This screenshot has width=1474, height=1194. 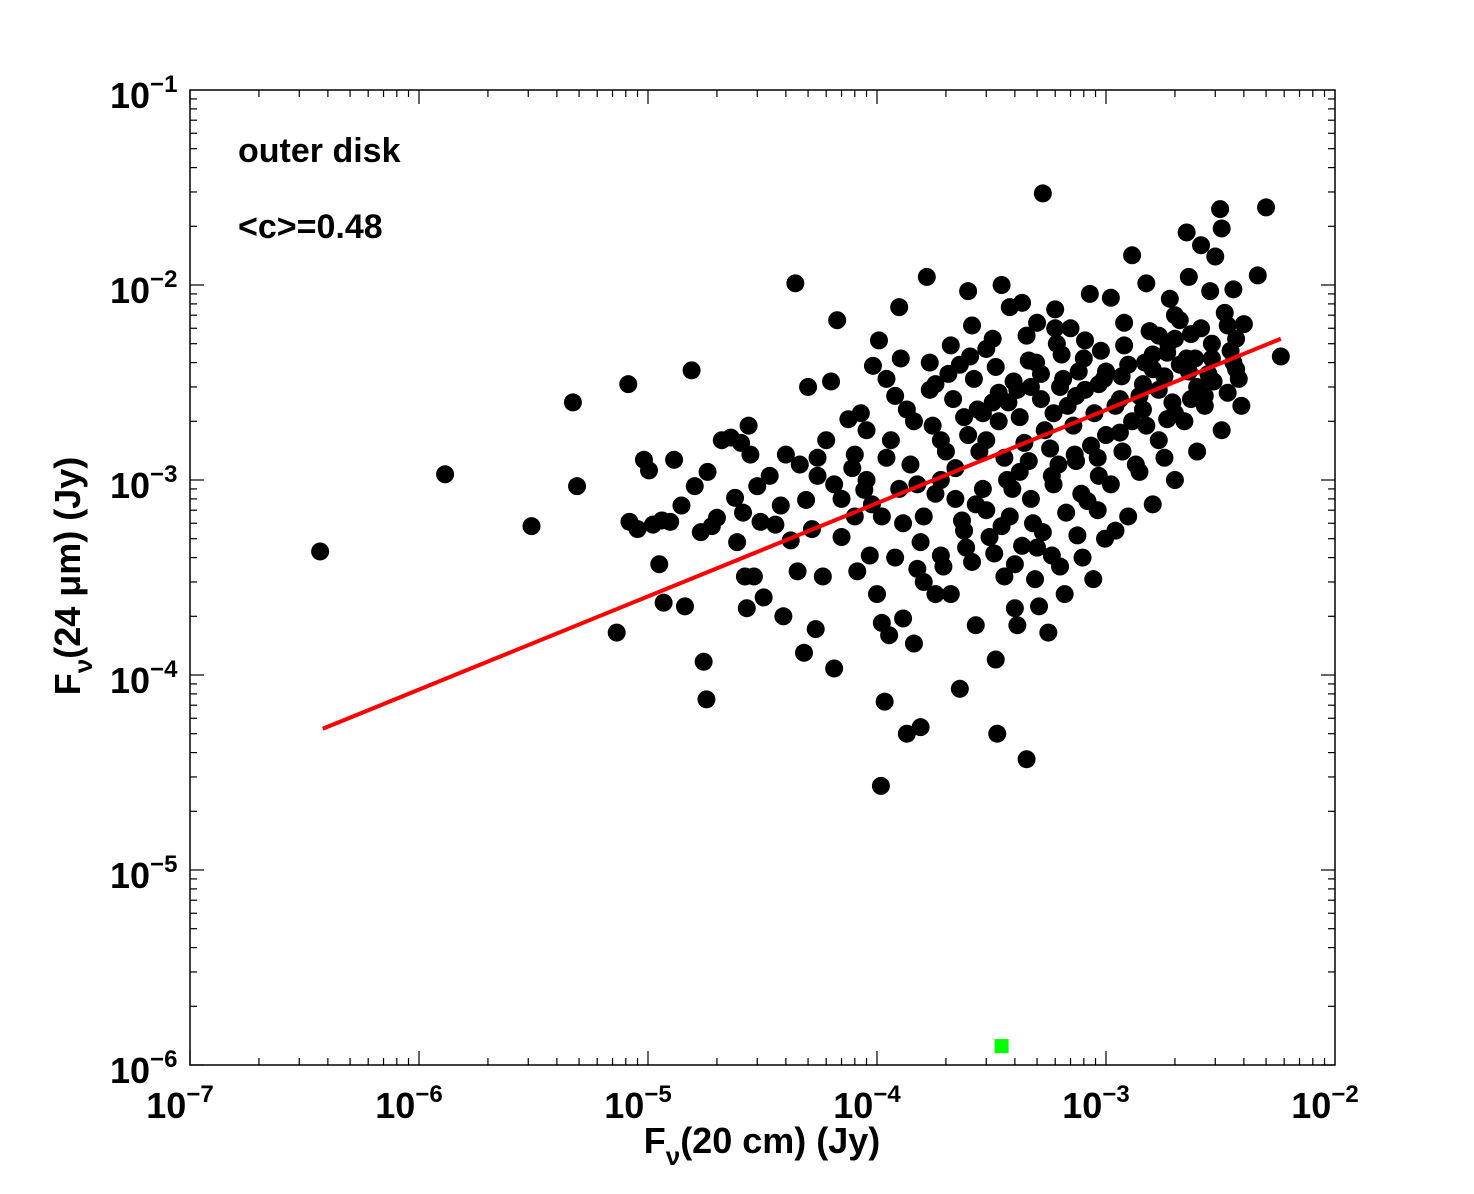 What do you see at coordinates (143, 93) in the screenshot?
I see `y-tick-label: 10⁻¹` at bounding box center [143, 93].